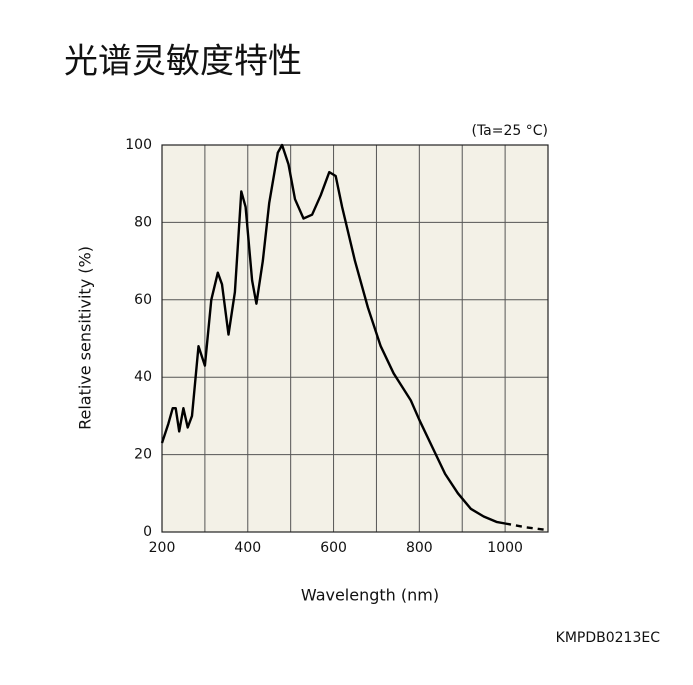 The width and height of the screenshot is (693, 685). What do you see at coordinates (608, 638) in the screenshot?
I see `figure-code: KMPDB0213EC` at bounding box center [608, 638].